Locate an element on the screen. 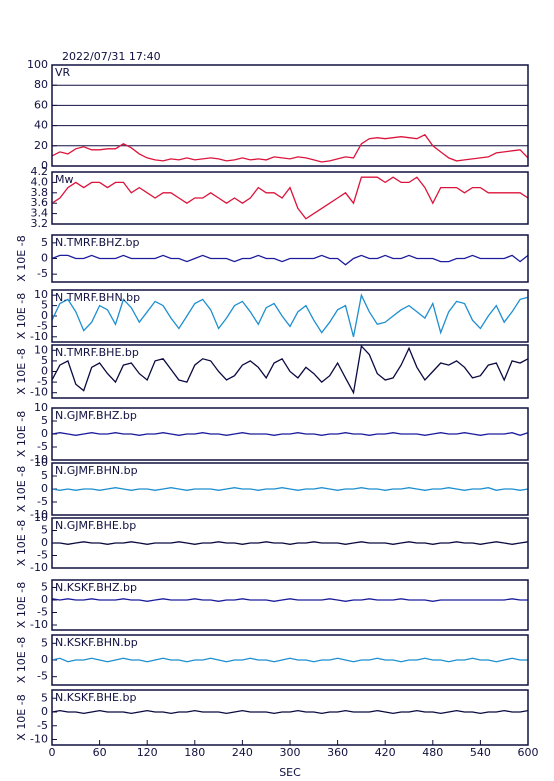 The image size is (554, 781). x-tick-label: 480 is located at coordinates (432, 752).